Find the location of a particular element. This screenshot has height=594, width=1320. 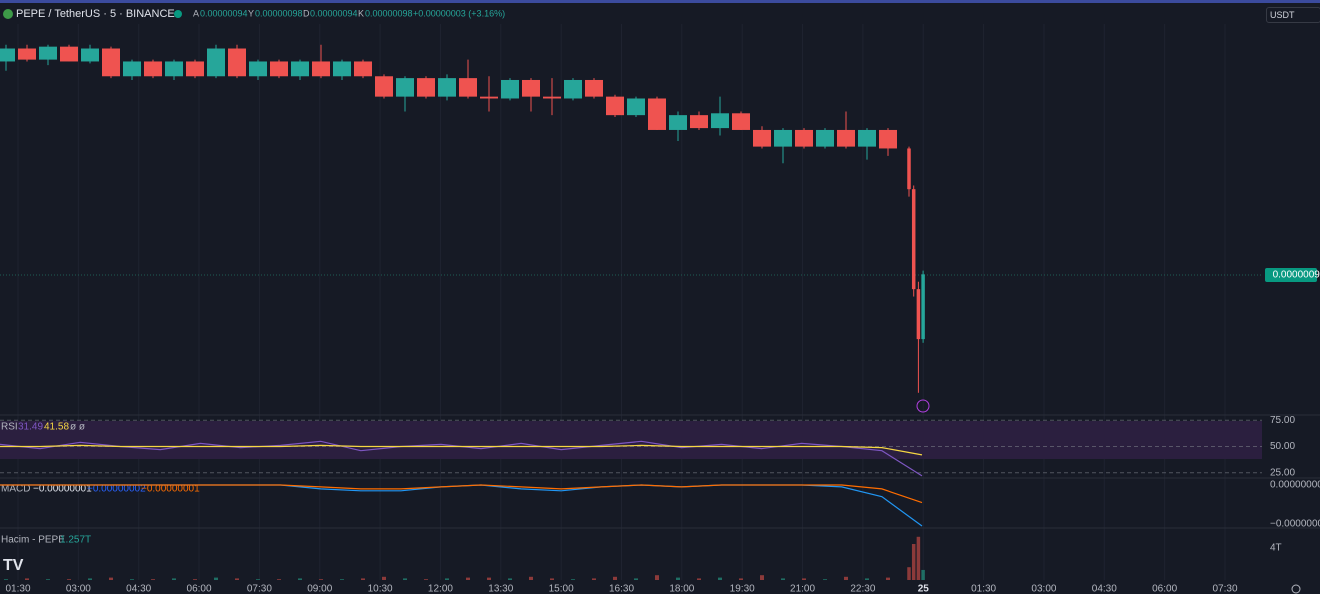

macd-value: −0.00000002 is located at coordinates (116, 489).